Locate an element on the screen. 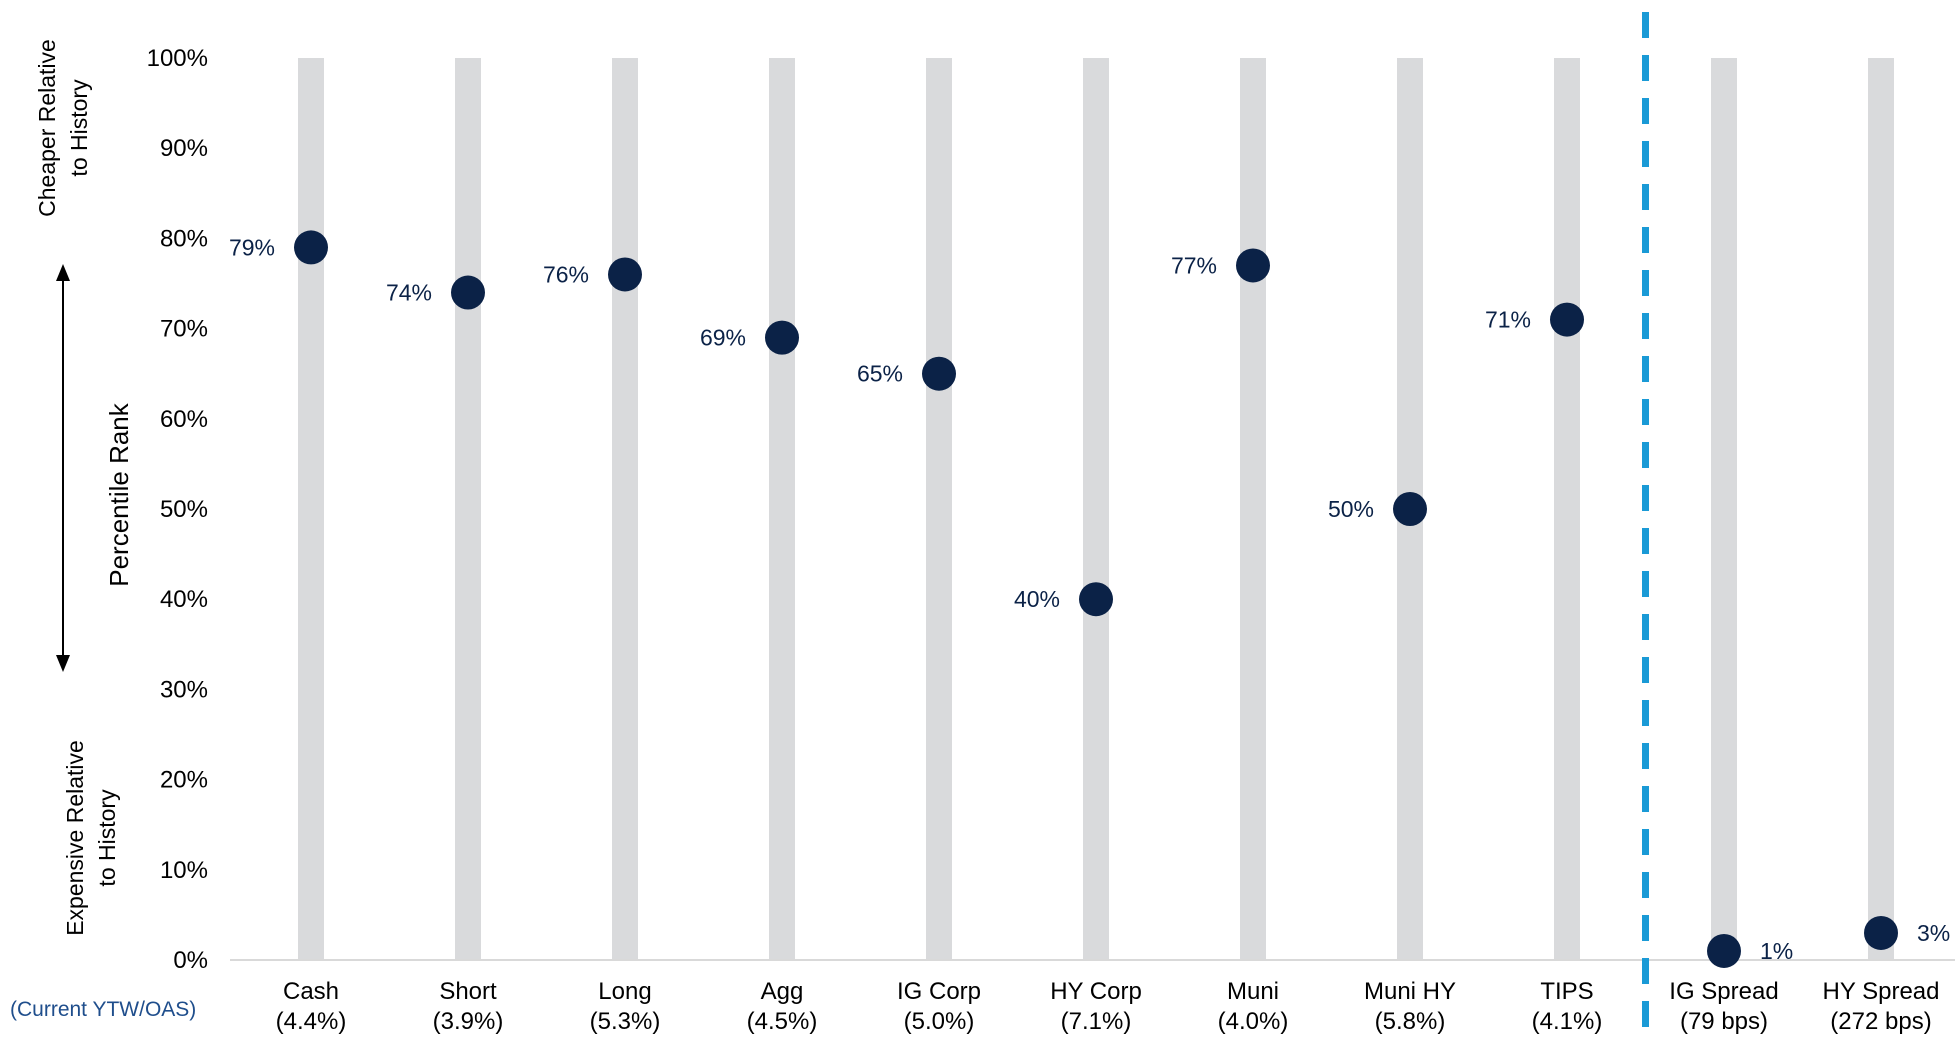  x-tick-sublabel: (272 bps) is located at coordinates (1880, 1021).